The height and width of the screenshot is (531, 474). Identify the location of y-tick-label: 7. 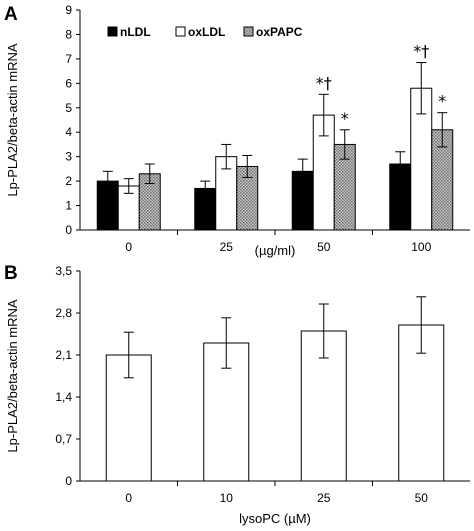
(68, 59).